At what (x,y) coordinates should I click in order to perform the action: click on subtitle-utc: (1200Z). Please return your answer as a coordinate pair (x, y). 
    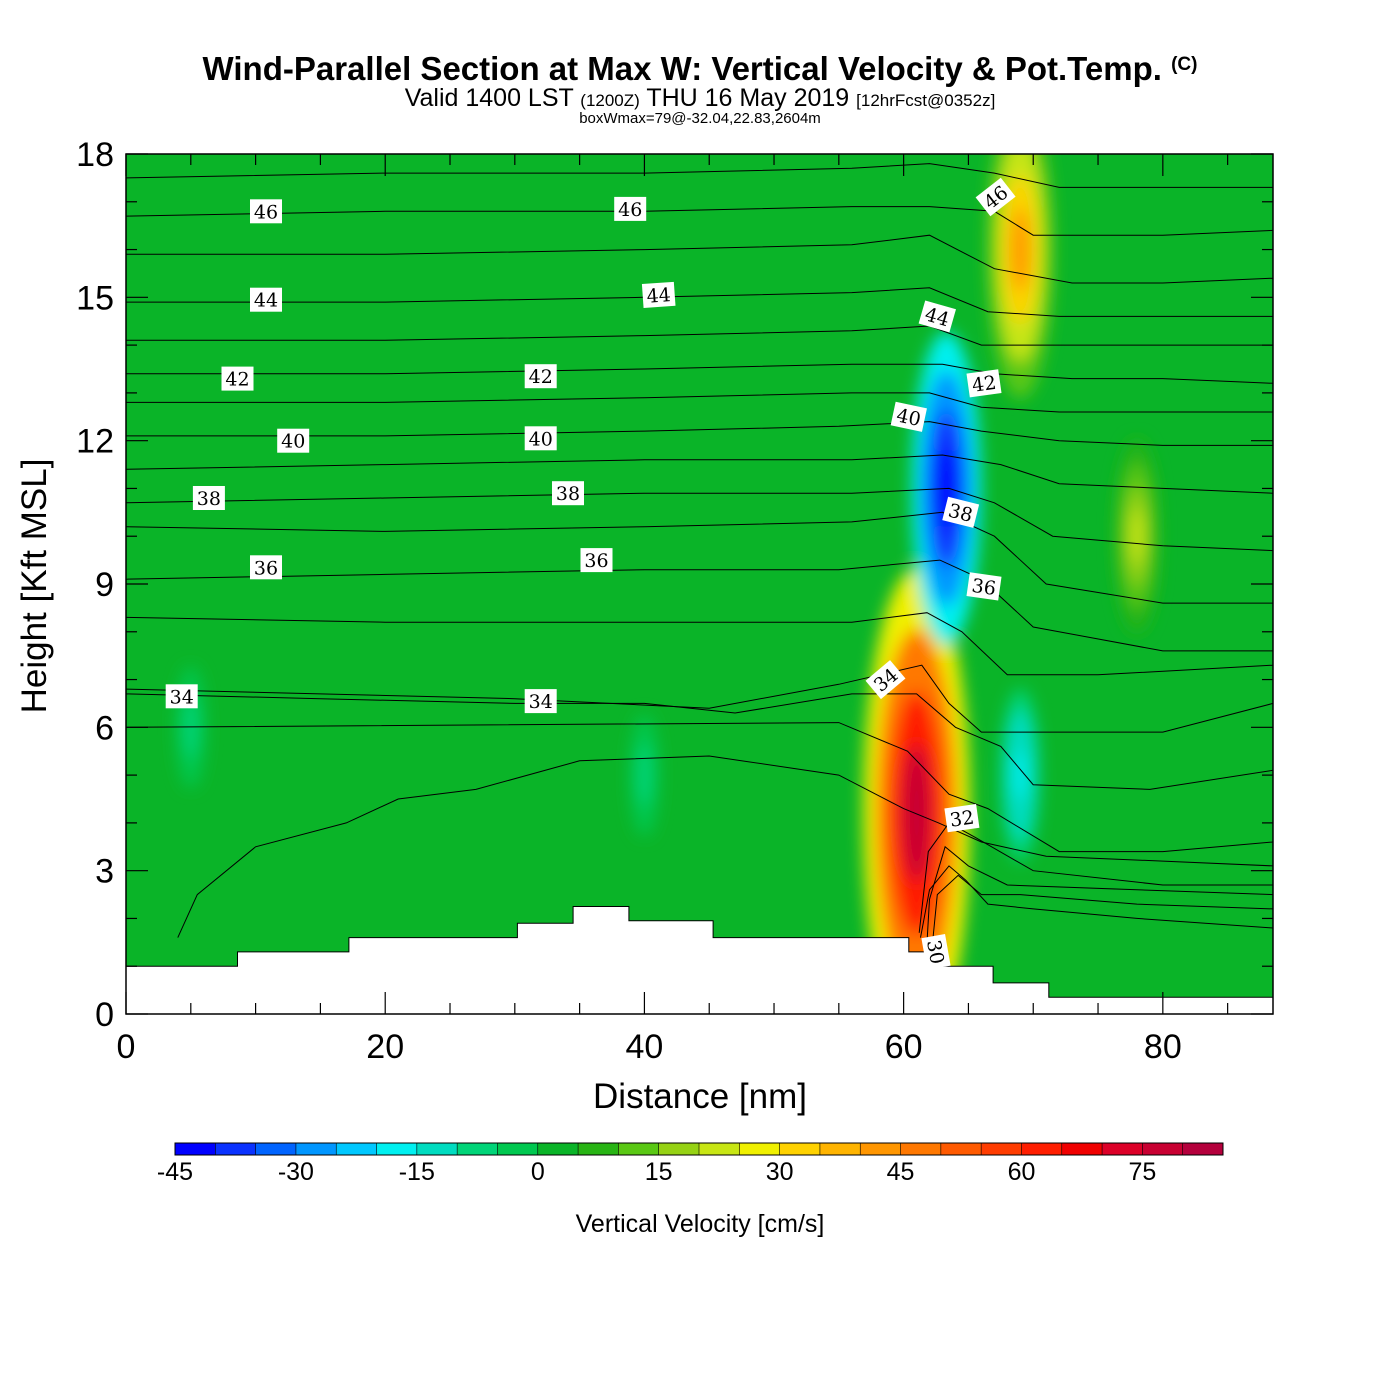
    Looking at the image, I should click on (610, 100).